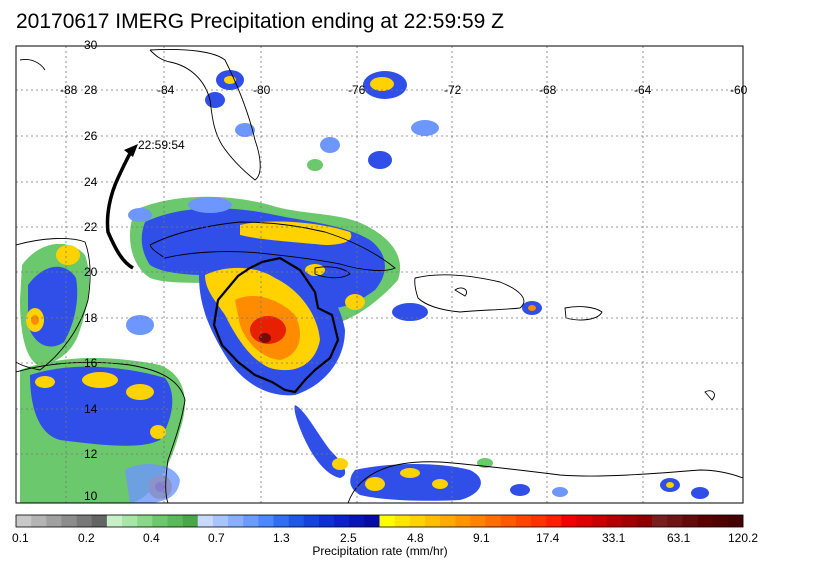 Image resolution: width=826 pixels, height=571 pixels. Describe the element at coordinates (69, 90) in the screenshot. I see `lon-label: -88` at that location.